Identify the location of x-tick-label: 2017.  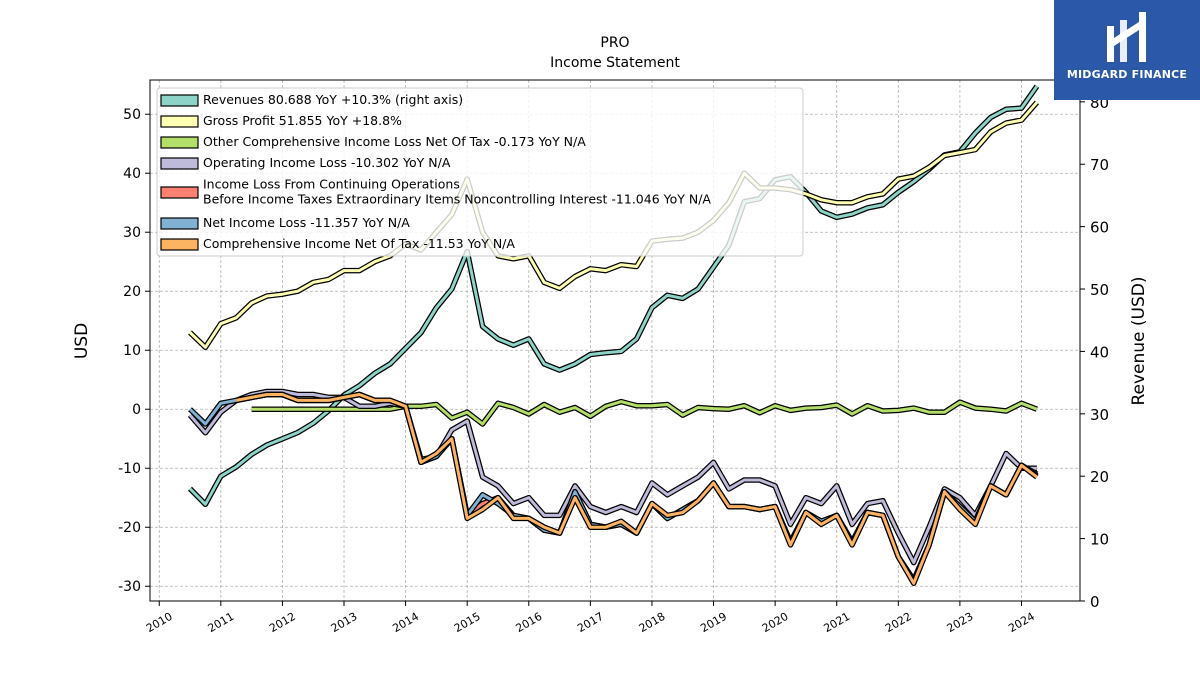
(590, 622).